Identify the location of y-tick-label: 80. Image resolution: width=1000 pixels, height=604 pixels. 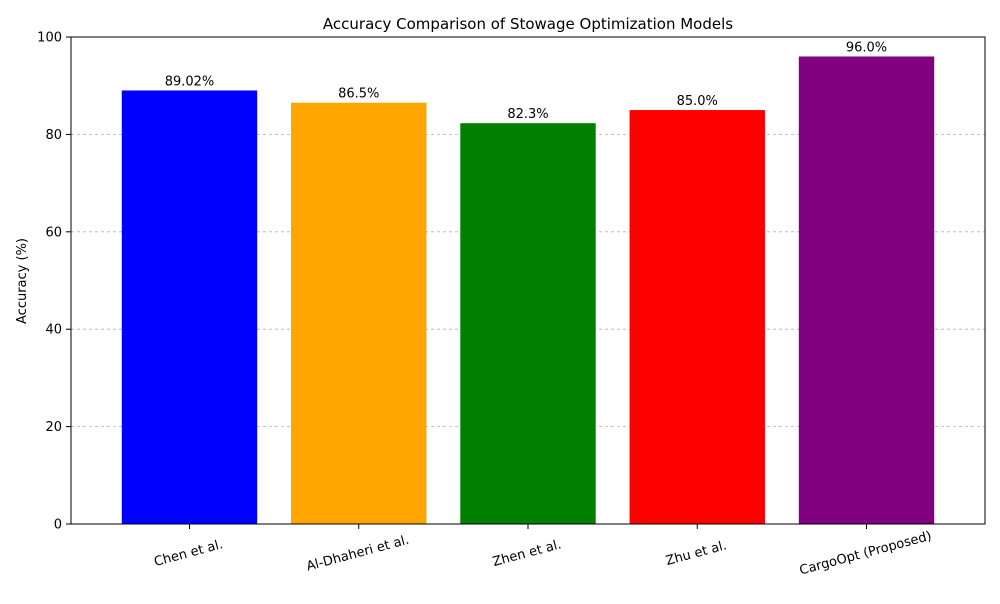
(53, 135).